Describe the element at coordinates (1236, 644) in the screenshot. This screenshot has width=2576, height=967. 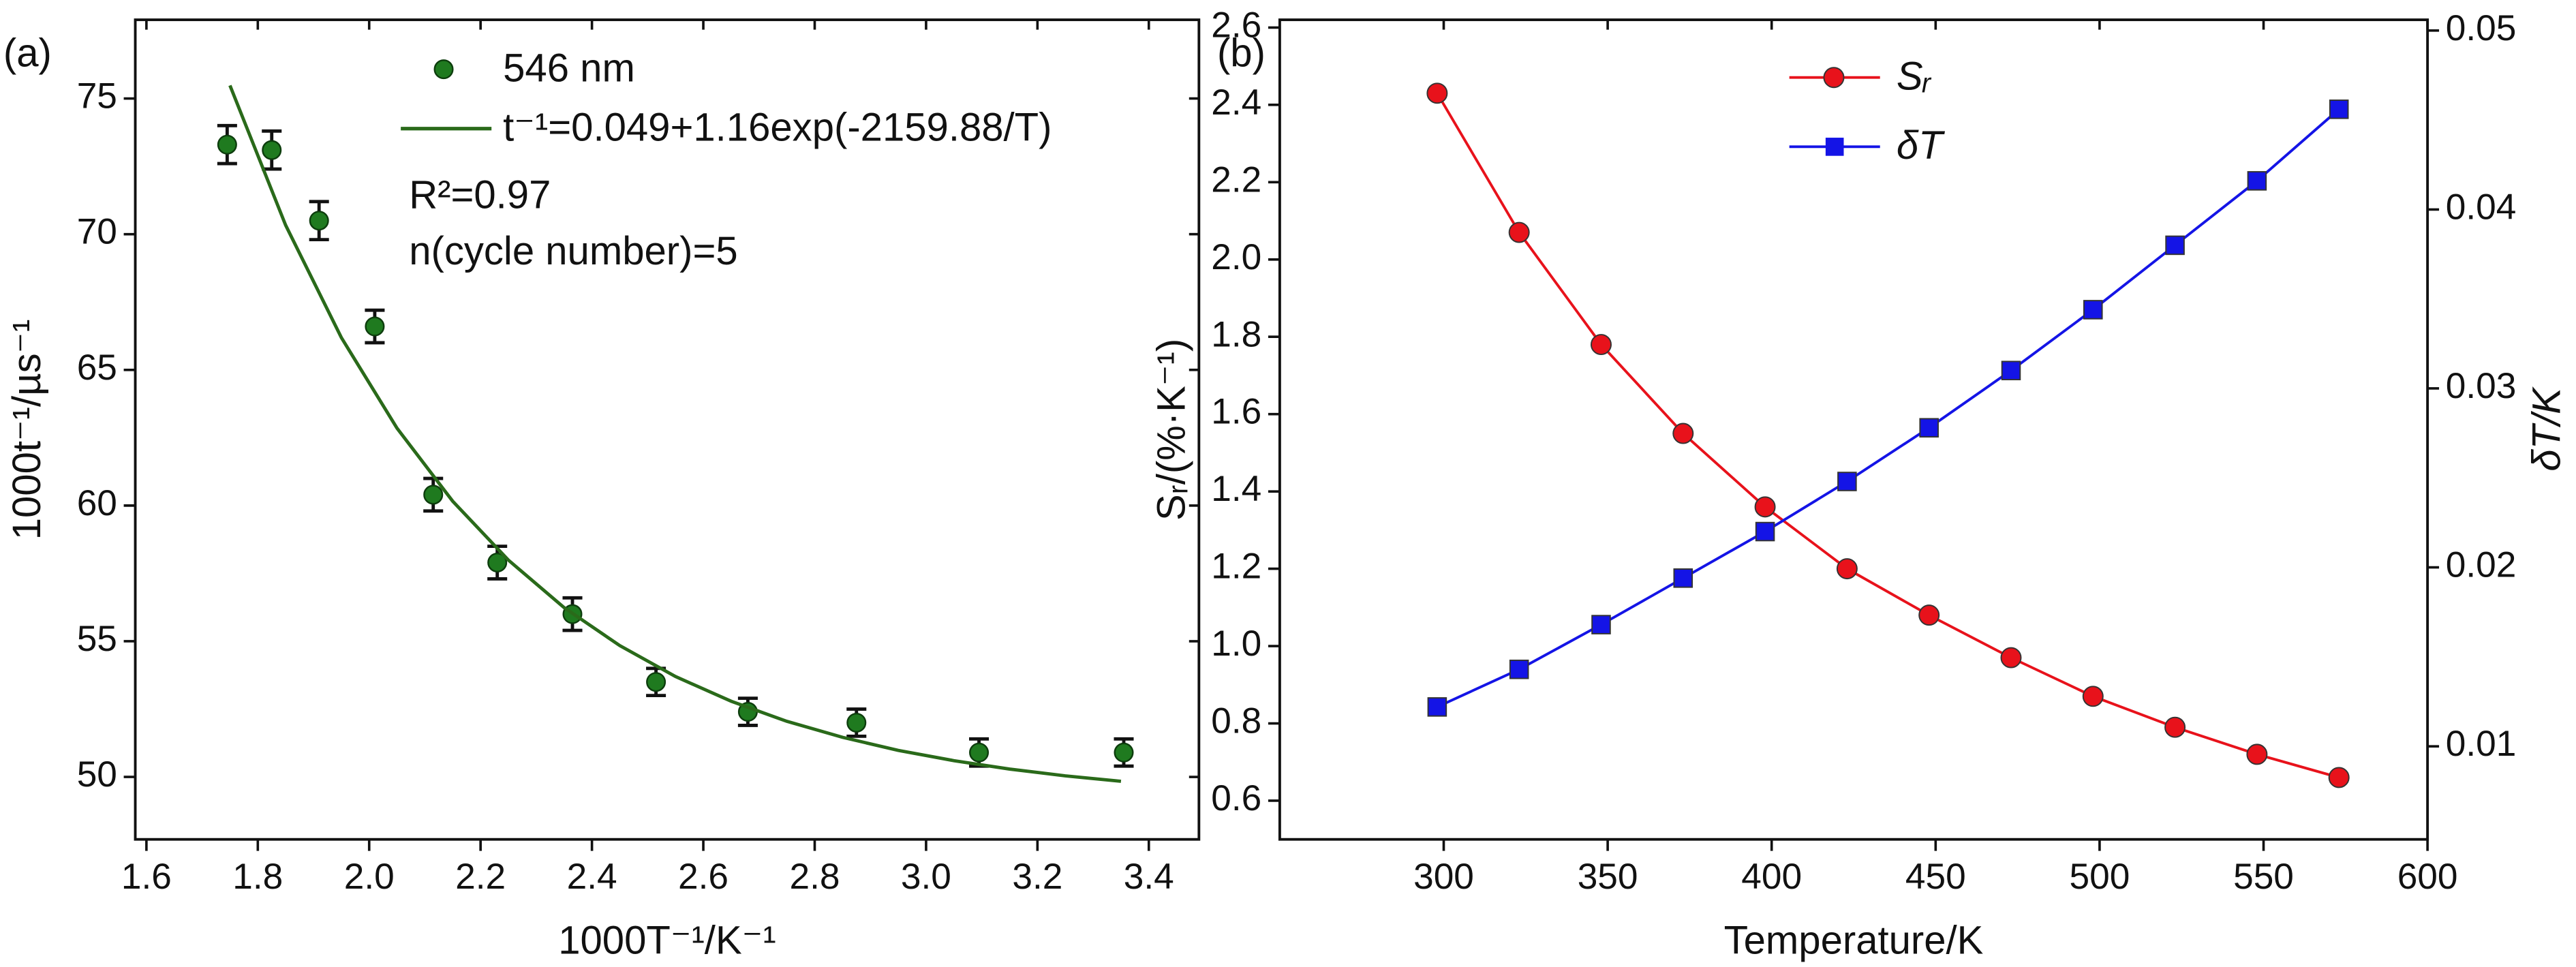
I see `y-tick-label: 1.0` at that location.